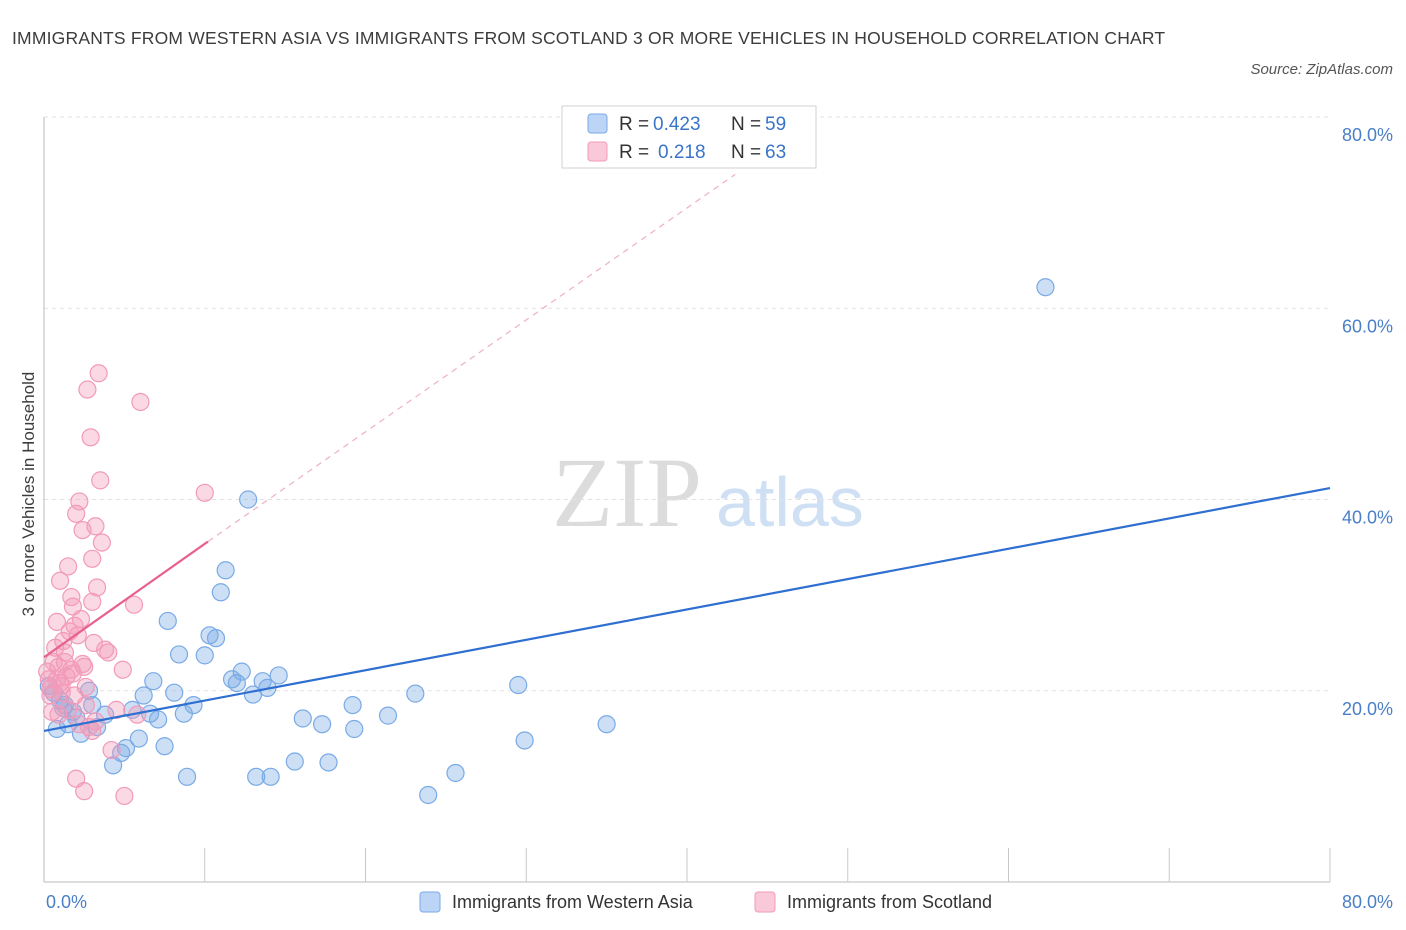  What do you see at coordinates (746, 152) in the screenshot?
I see `legend-n-label-1: N =` at bounding box center [746, 152].